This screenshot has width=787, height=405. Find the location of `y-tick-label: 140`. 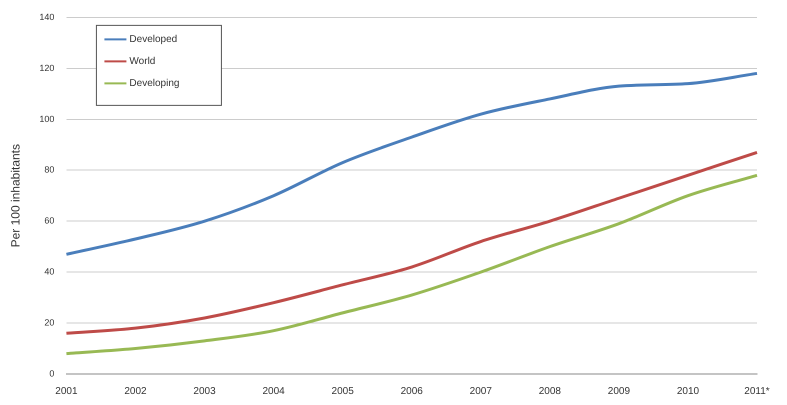

y-tick-label: 140 is located at coordinates (46, 17).